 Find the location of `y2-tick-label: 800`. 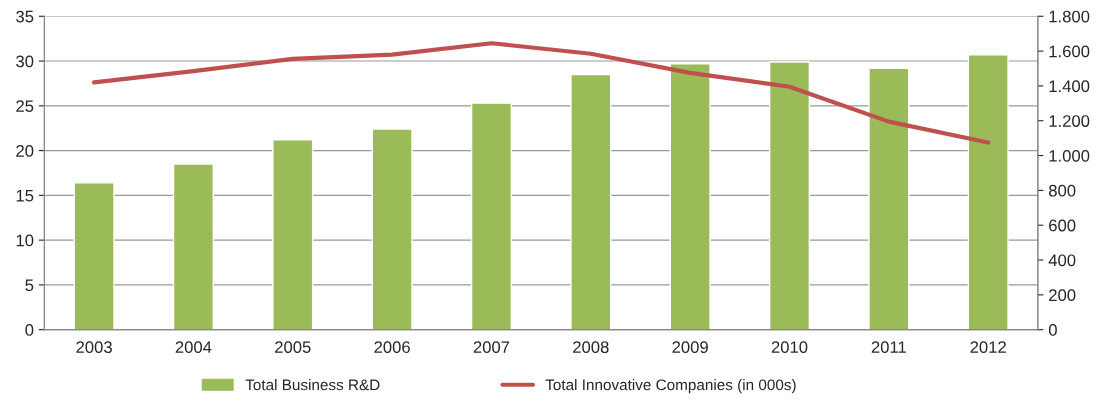

y2-tick-label: 800 is located at coordinates (1062, 190).